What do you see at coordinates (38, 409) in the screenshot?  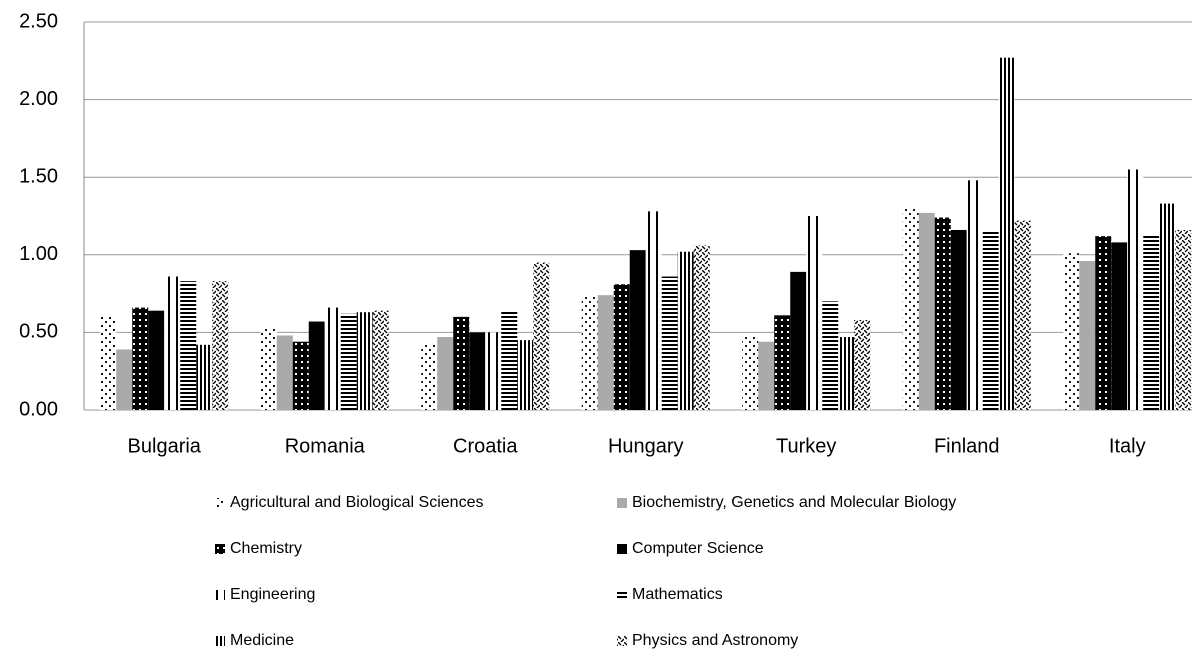 I see `y-tick-label: 0.00` at bounding box center [38, 409].